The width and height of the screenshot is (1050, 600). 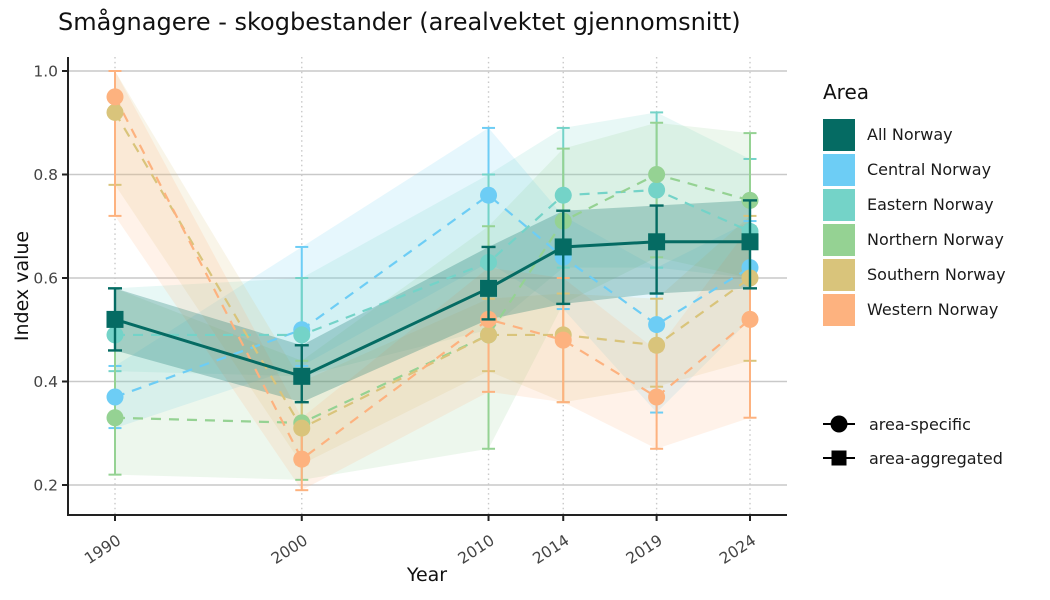 What do you see at coordinates (935, 239) in the screenshot?
I see `legend-item-label: Northern Norway` at bounding box center [935, 239].